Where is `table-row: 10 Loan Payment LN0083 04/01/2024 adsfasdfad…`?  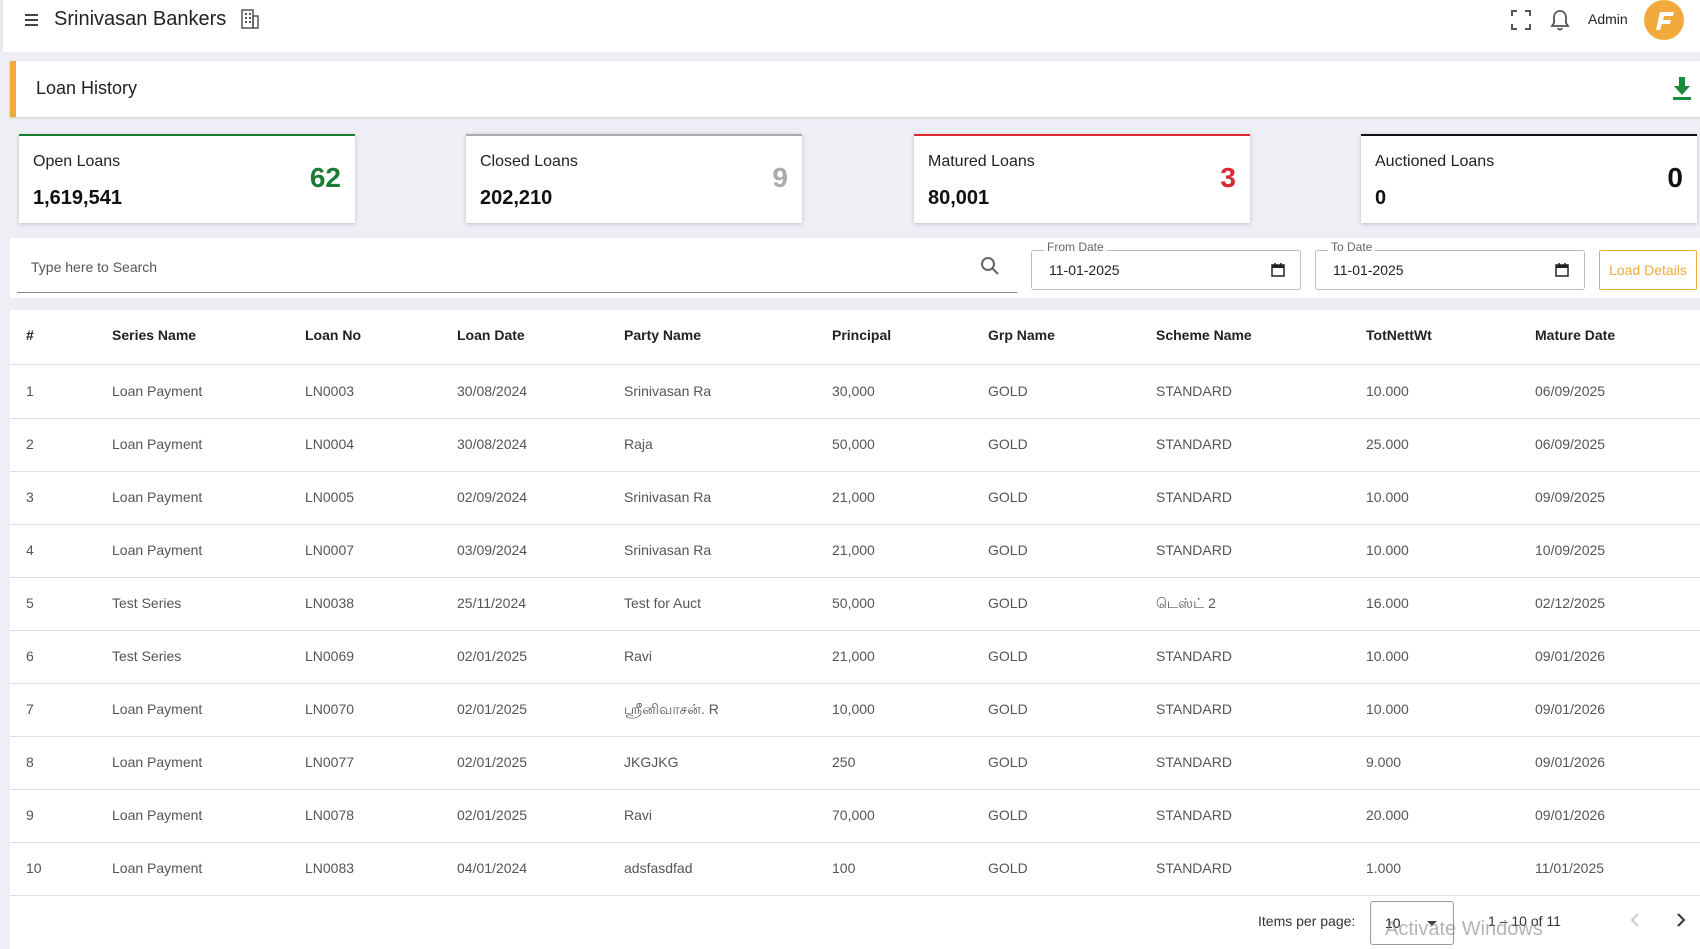
table-row: 10 Loan Payment LN0083 04/01/2024 adsfasdfad… is located at coordinates (855, 869).